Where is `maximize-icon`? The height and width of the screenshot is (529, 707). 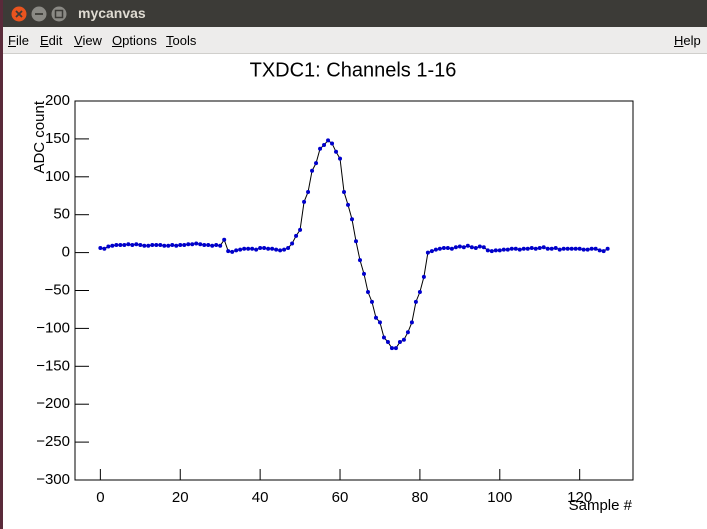
maximize-icon is located at coordinates (59, 14).